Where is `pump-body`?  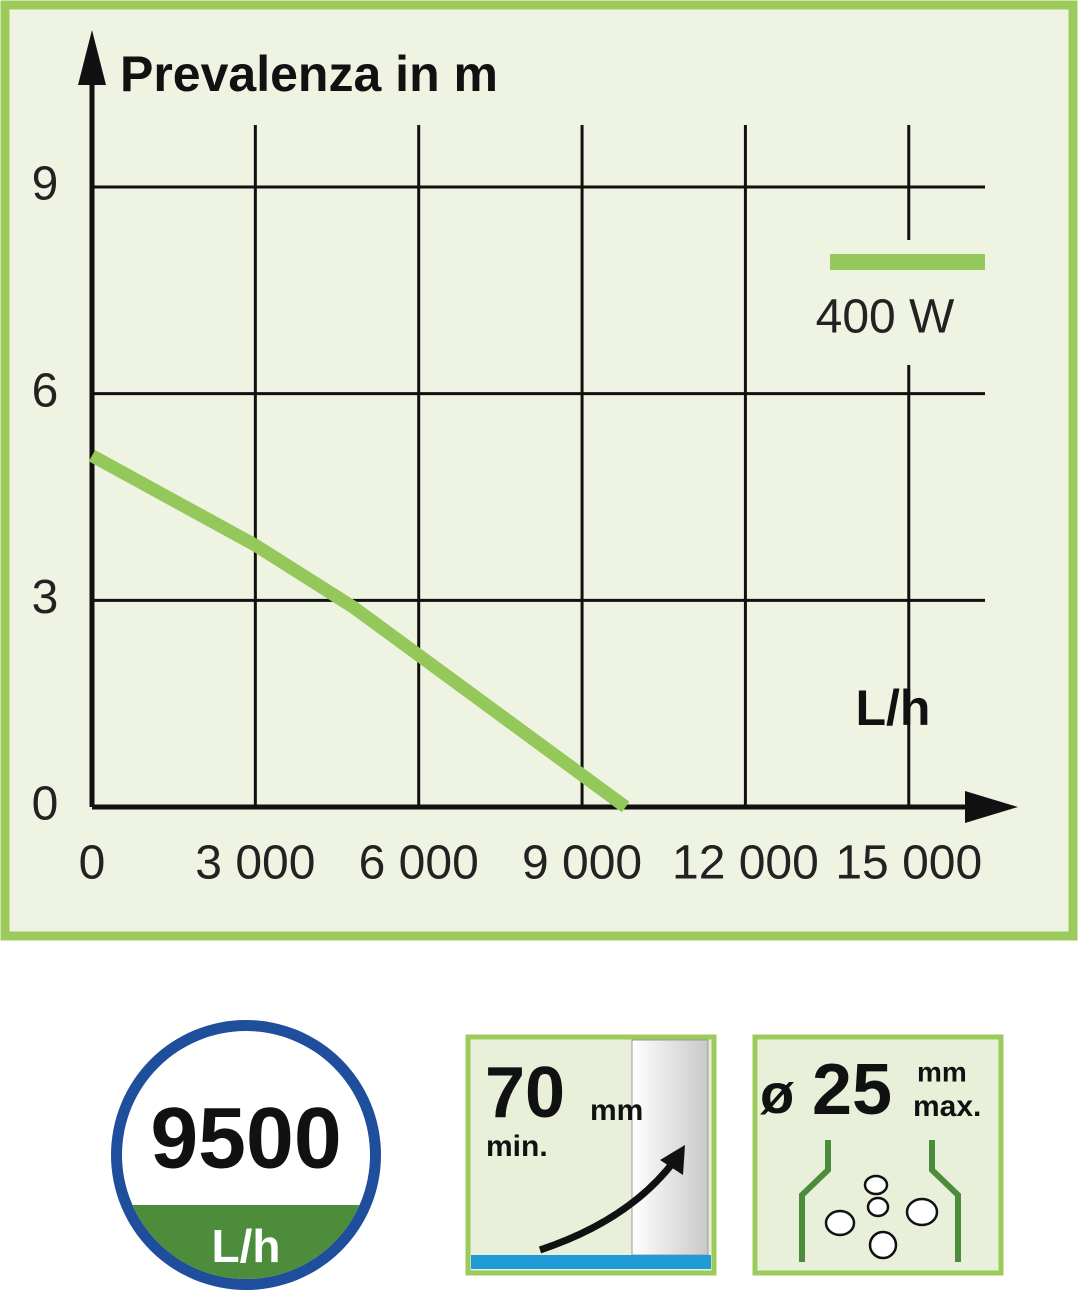
pump-body is located at coordinates (670, 1147).